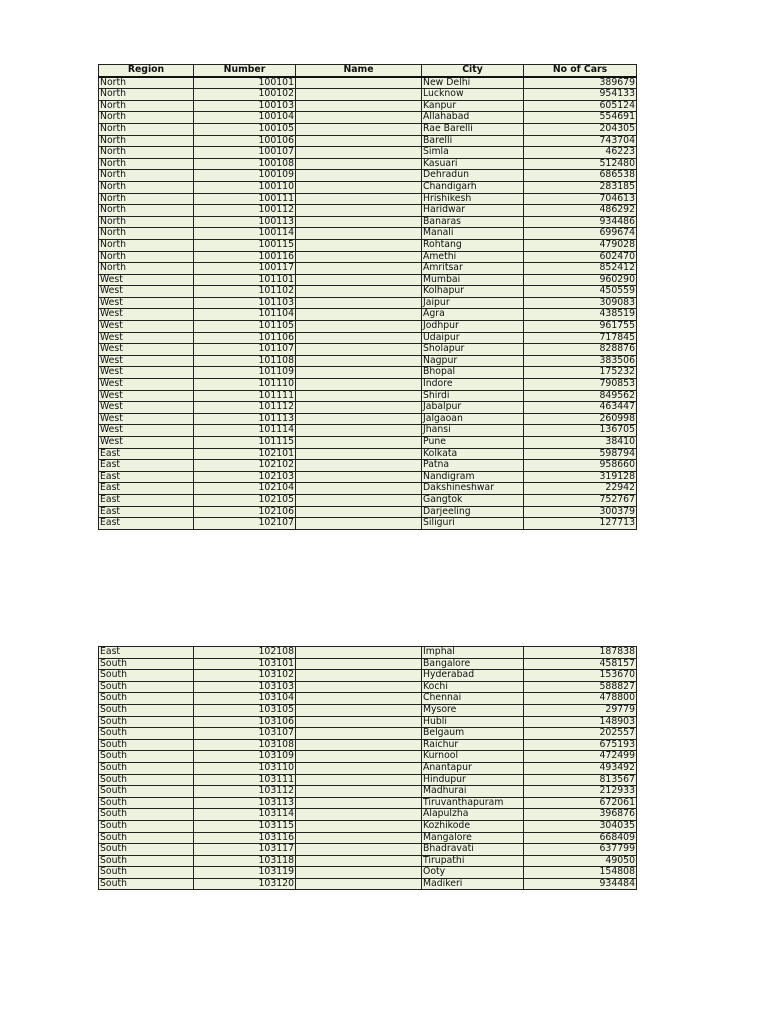  What do you see at coordinates (146, 652) in the screenshot?
I see `region-cell: East` at bounding box center [146, 652].